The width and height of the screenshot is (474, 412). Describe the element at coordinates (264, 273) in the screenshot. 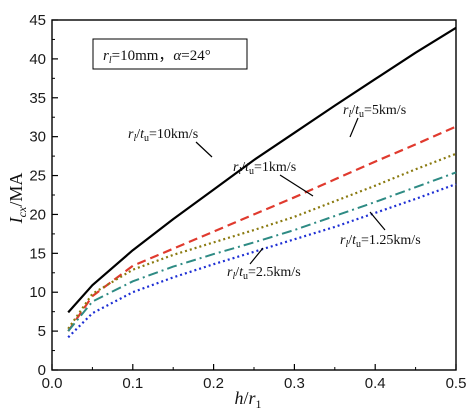

I see `series-annotation-4: rl/tu=2.5km/s` at that location.